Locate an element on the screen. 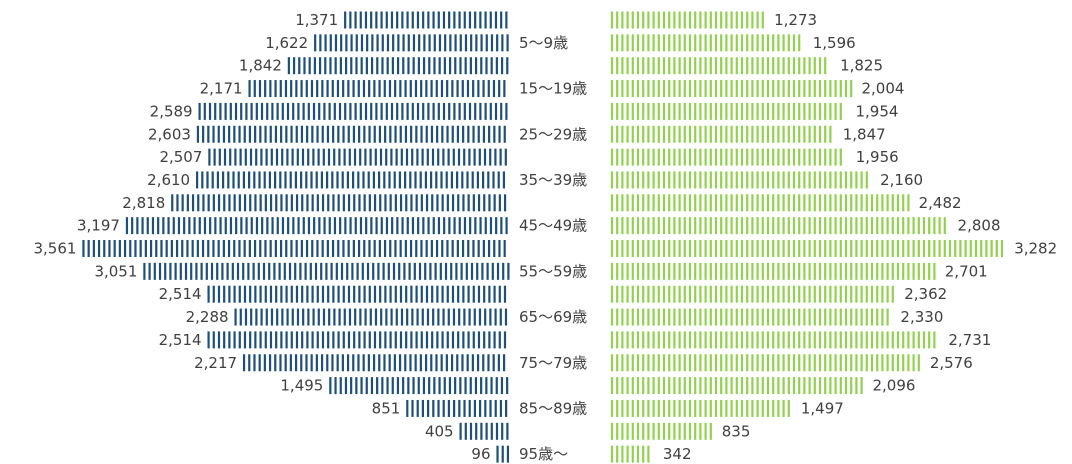 This screenshot has height=464, width=1072. left-value-label: 2,171 is located at coordinates (221, 89).